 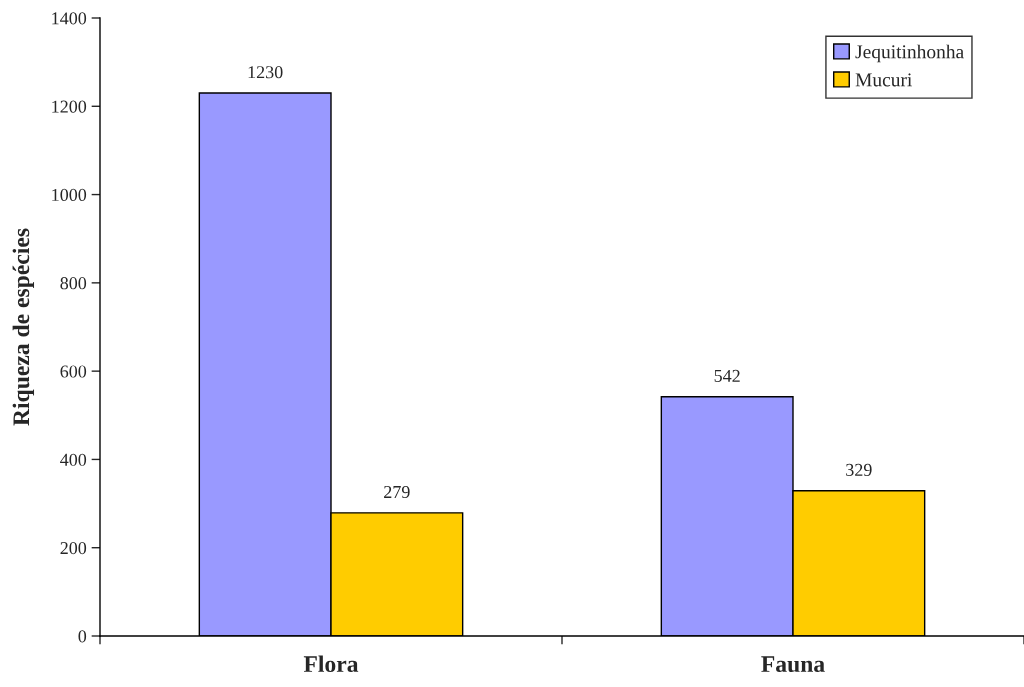 I want to click on y-axis-title: Riqueza de espécies, so click(x=23, y=327).